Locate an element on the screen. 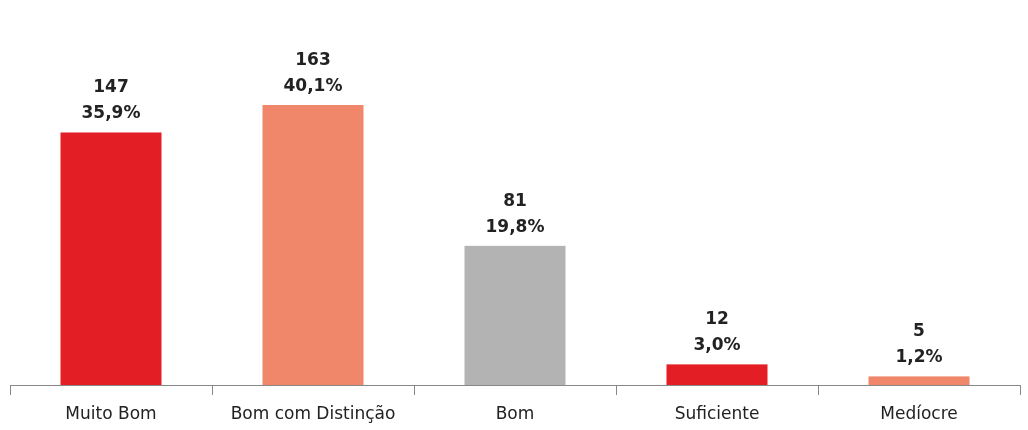 Image resolution: width=1028 pixels, height=430 pixels. data-label: 12 3,0% is located at coordinates (717, 331).